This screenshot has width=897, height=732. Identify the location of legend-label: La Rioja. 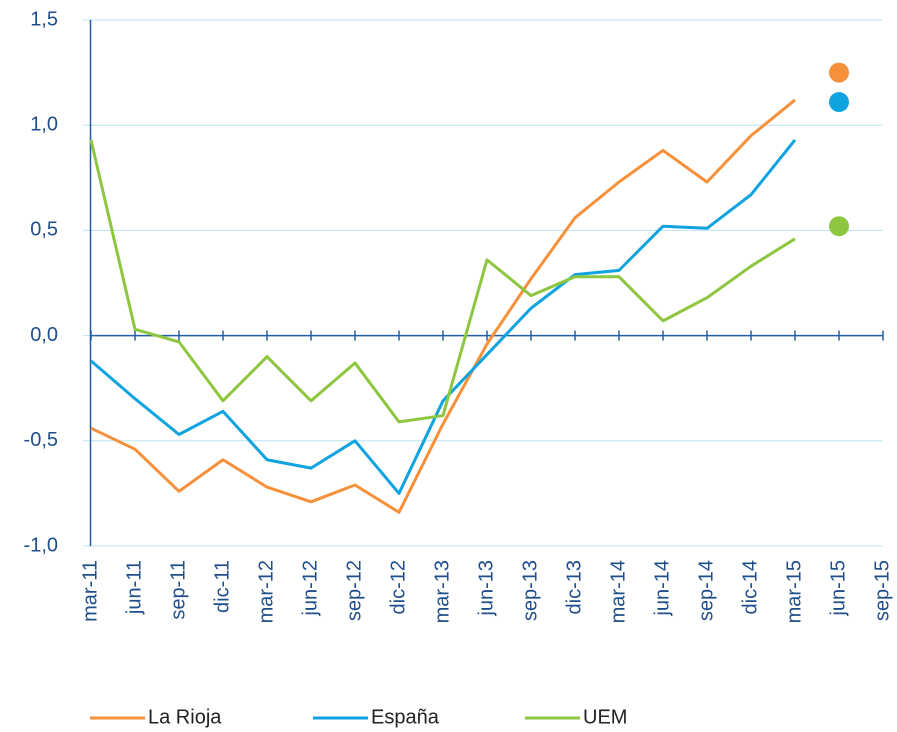
(185, 717).